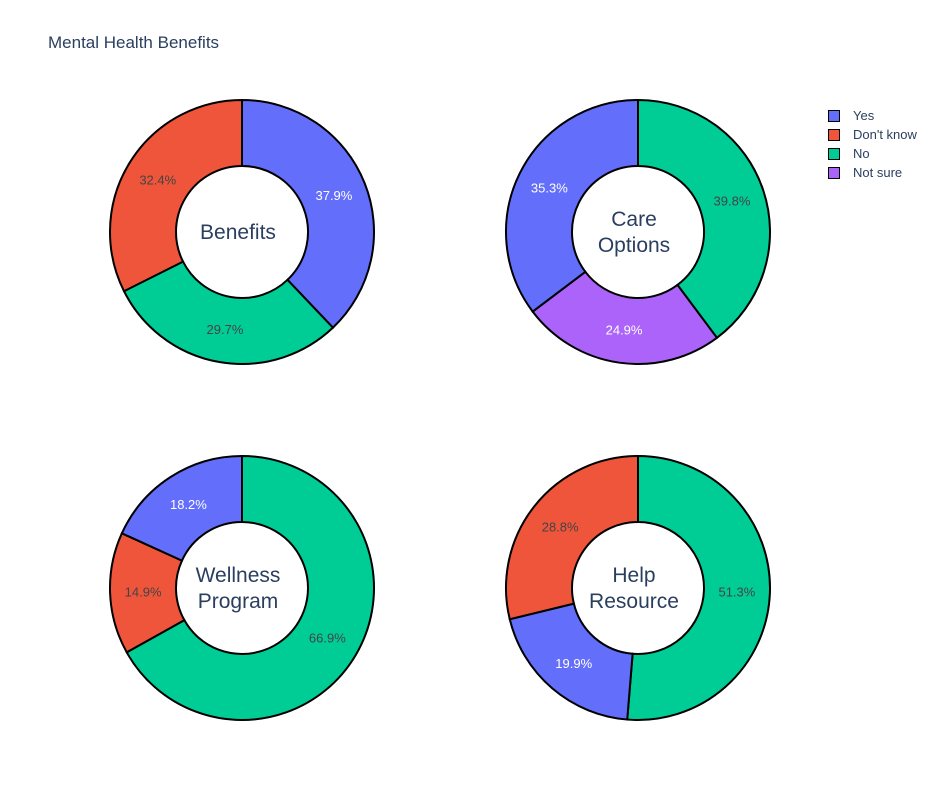  I want to click on slice-percent-label: 19.9%, so click(573, 663).